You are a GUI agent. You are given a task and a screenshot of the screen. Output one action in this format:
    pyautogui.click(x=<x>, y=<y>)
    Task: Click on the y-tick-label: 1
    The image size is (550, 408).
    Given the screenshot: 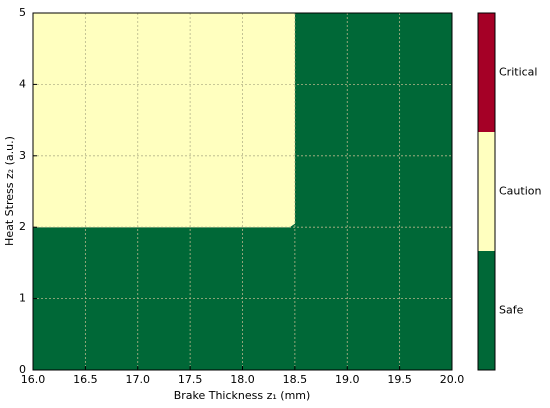 What is the action you would take?
    pyautogui.click(x=22, y=298)
    